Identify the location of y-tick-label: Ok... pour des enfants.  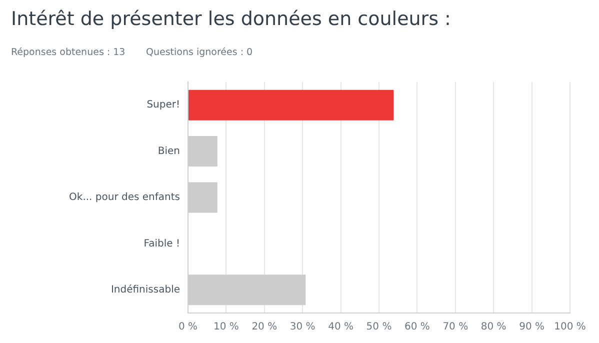
(124, 198).